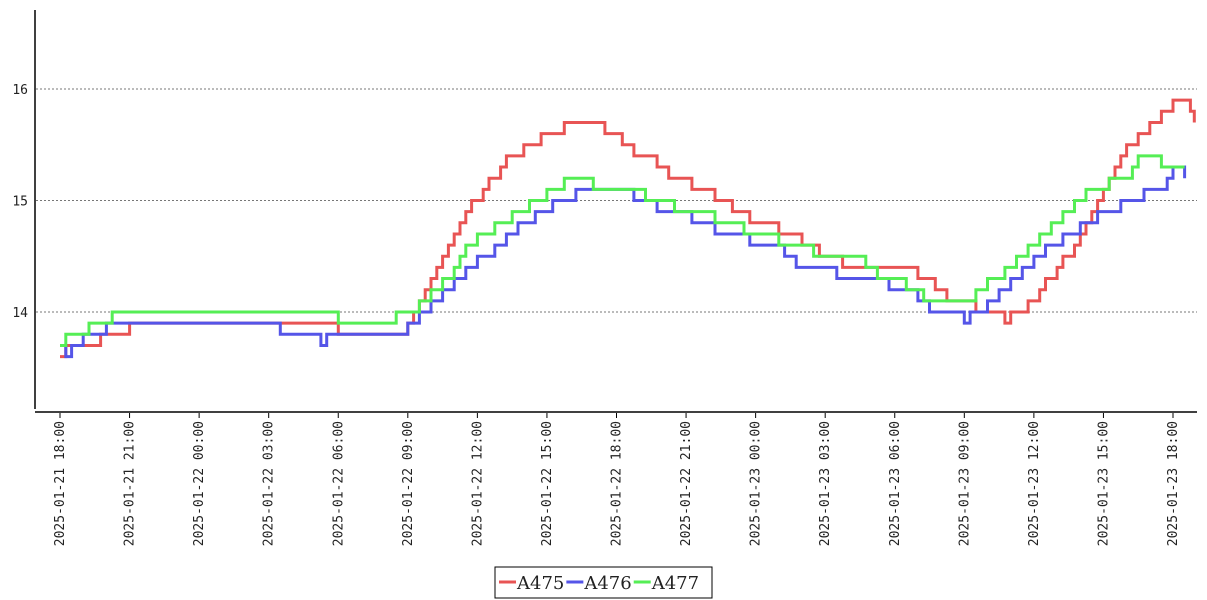  Describe the element at coordinates (686, 483) in the screenshot. I see `x-tick-label: 2025-01-22 21:00` at that location.